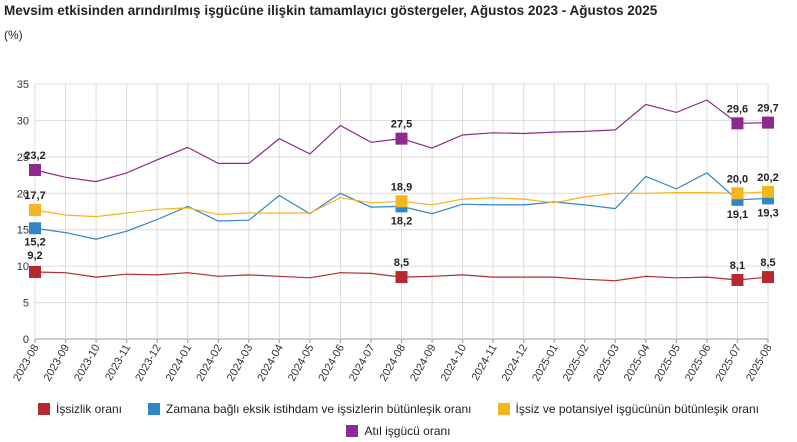  I want to click on x-tick-label: 2025-05, so click(667, 363).